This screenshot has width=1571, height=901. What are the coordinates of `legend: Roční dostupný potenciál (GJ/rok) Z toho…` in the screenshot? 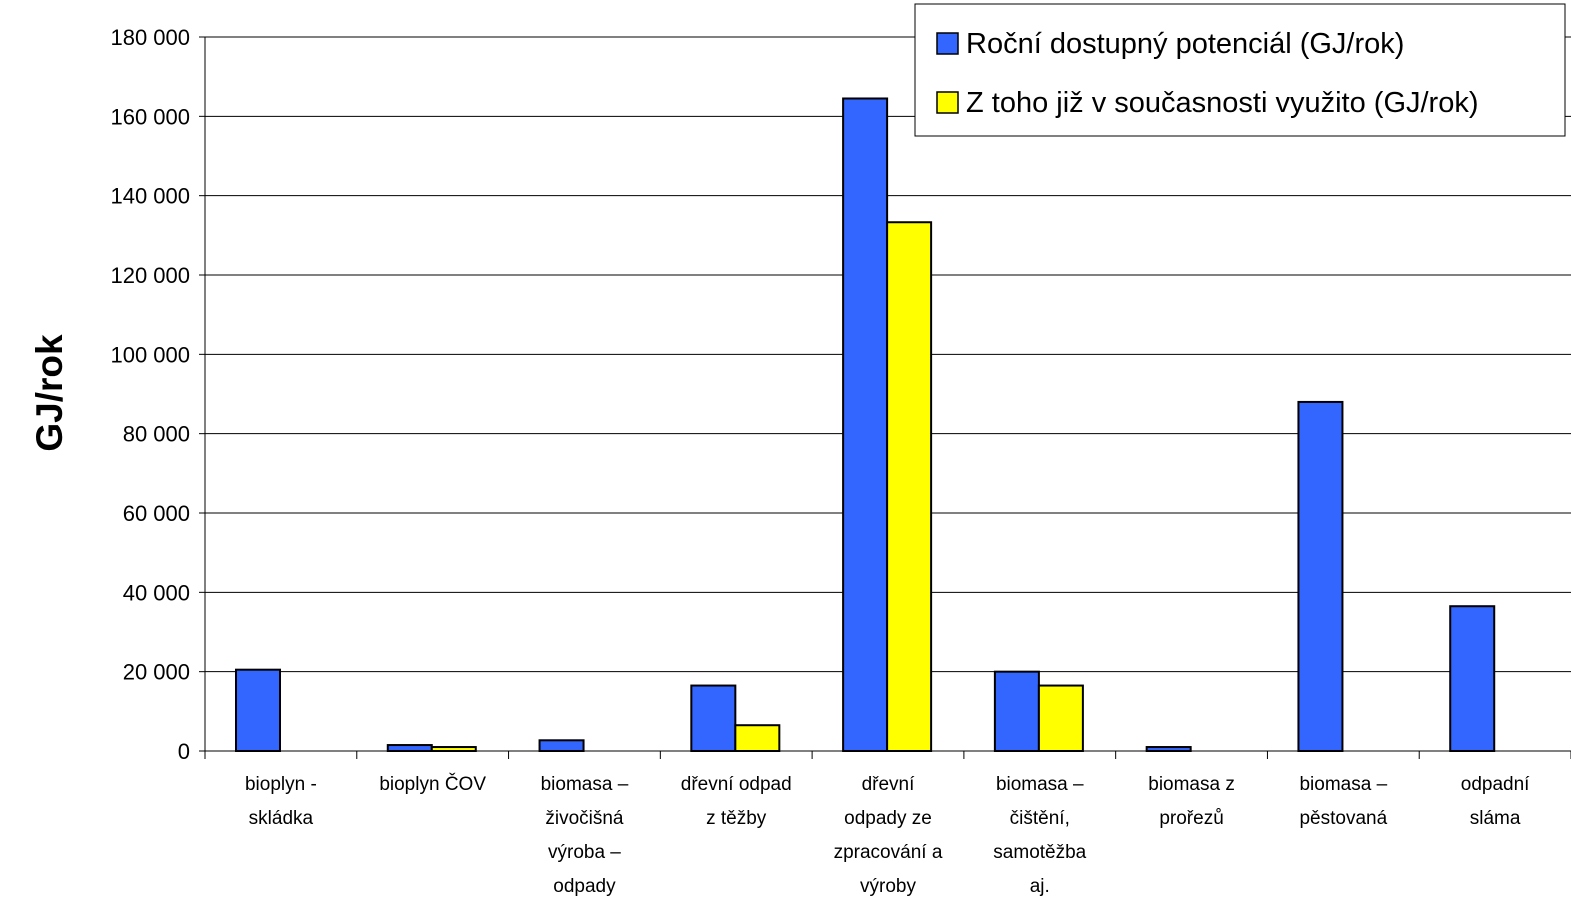 It's located at (1240, 70).